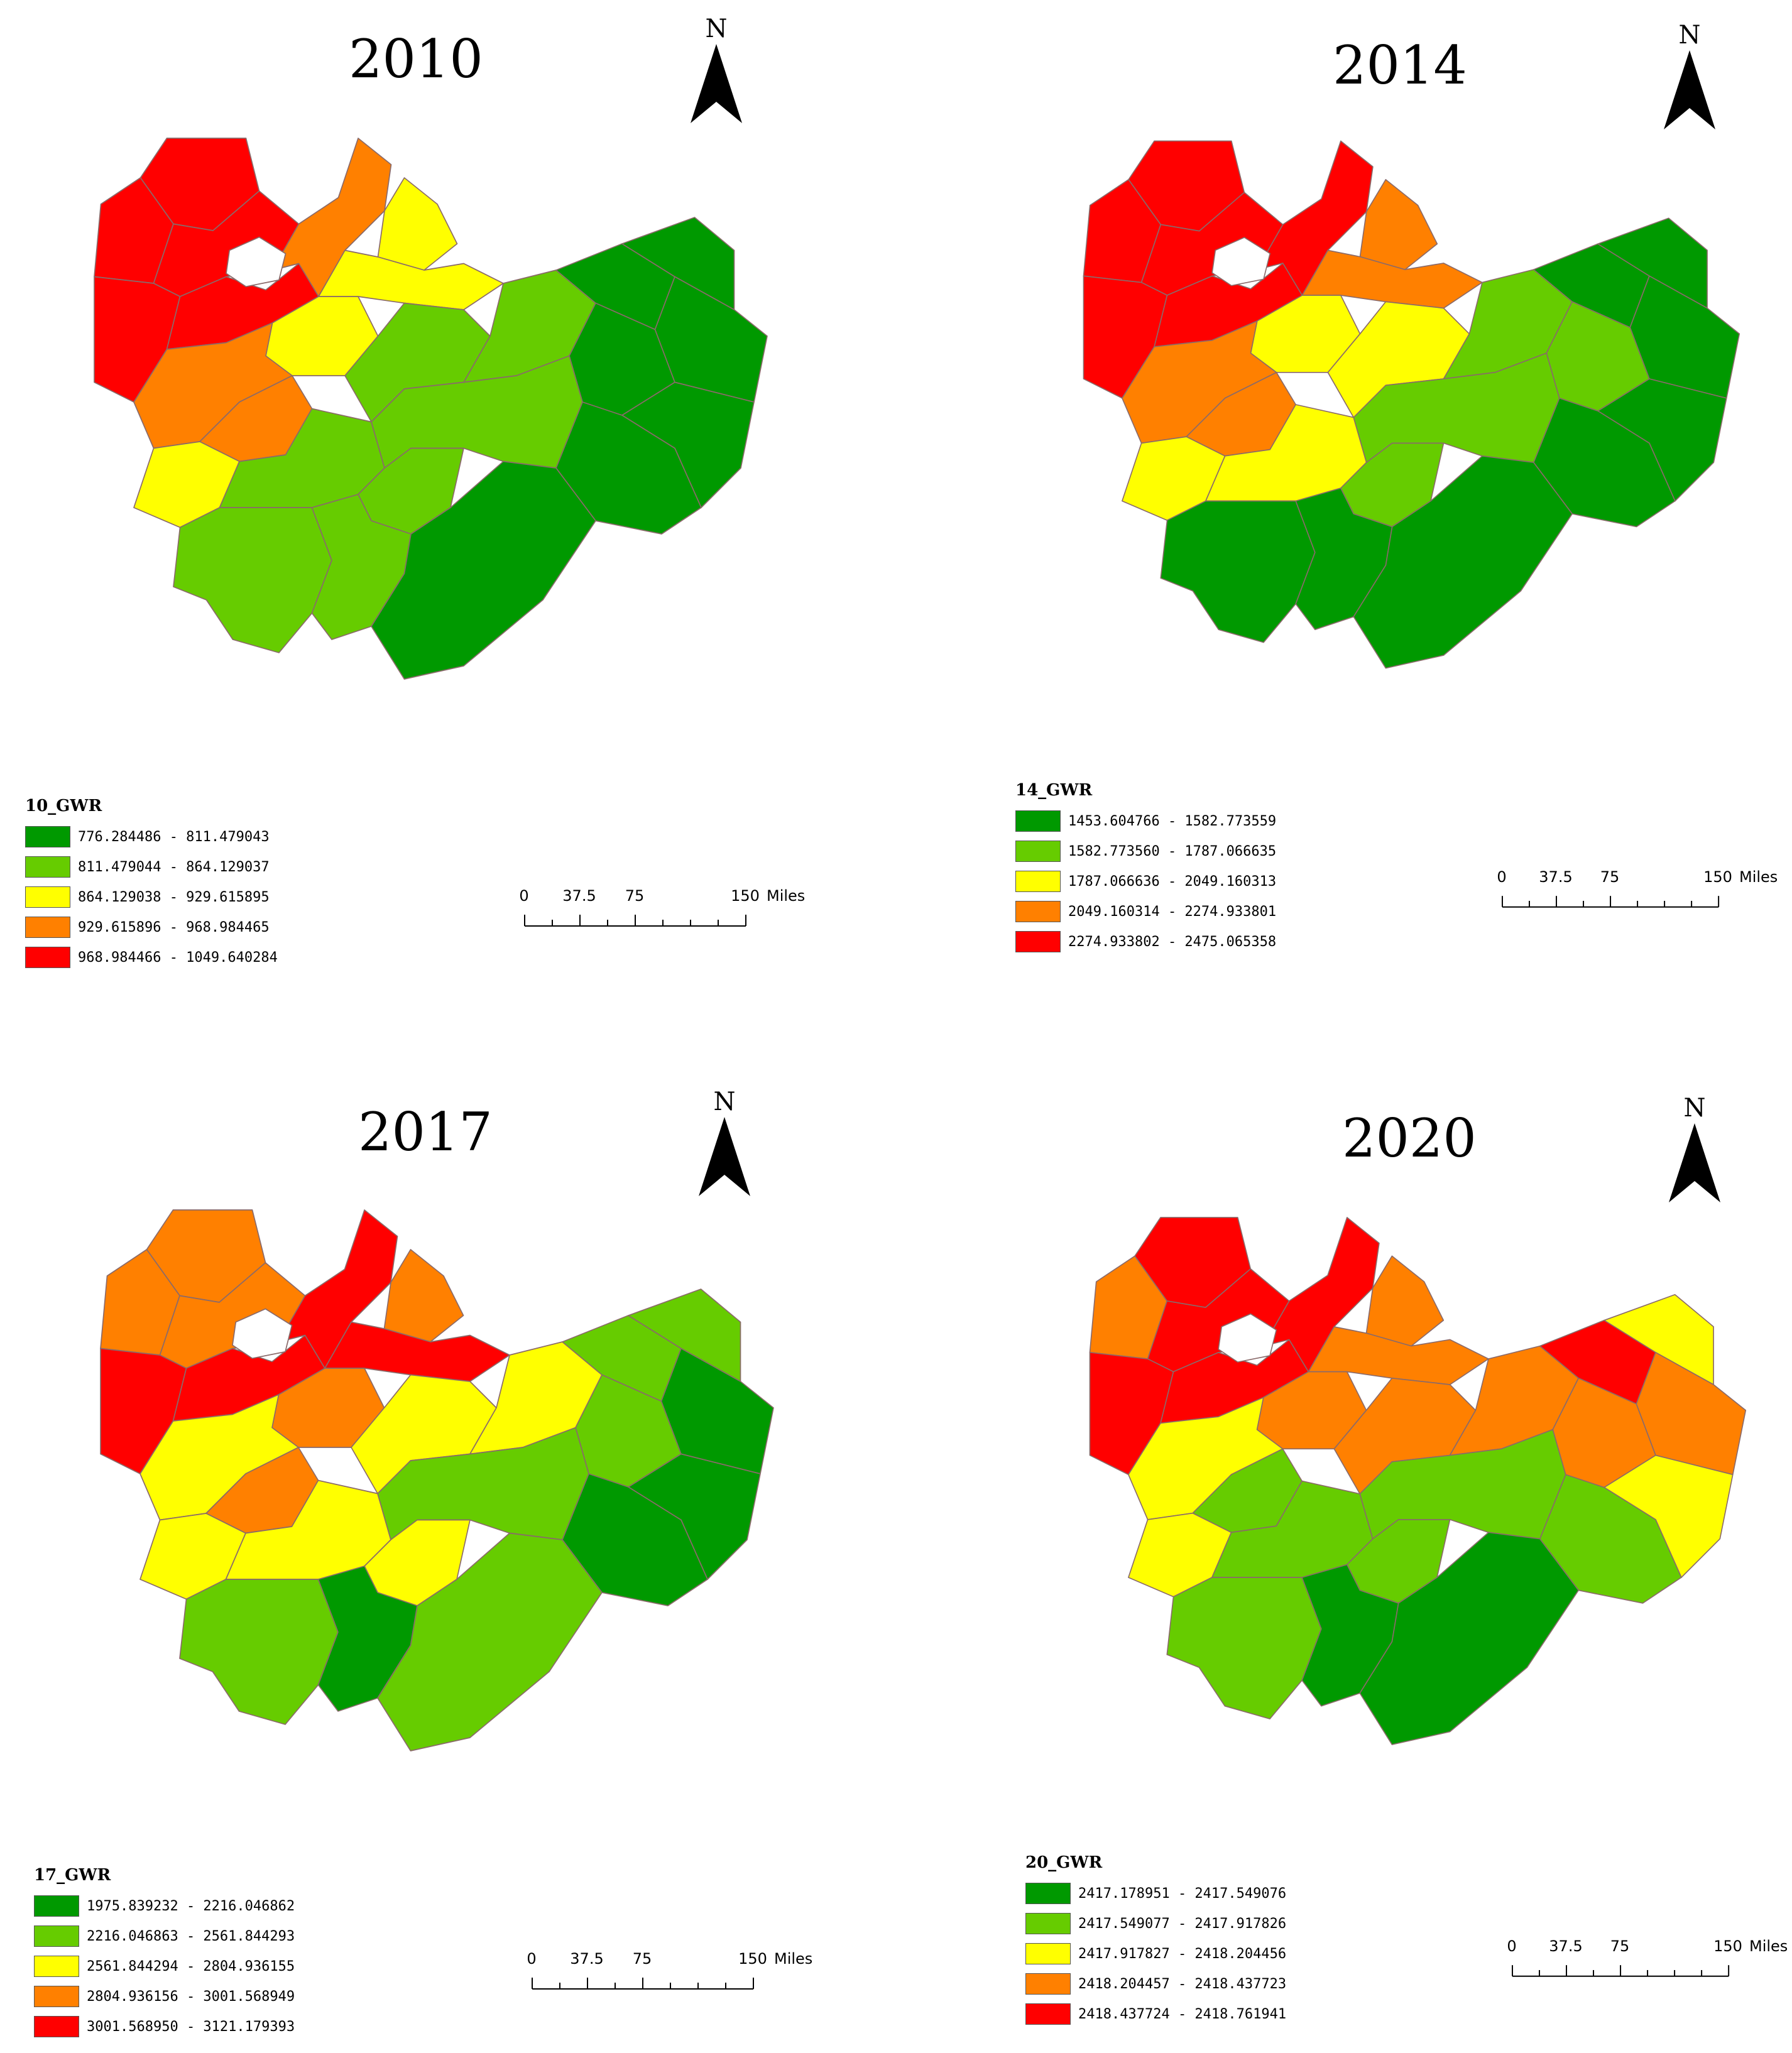 The height and width of the screenshot is (2053, 1792). What do you see at coordinates (164, 1966) in the screenshot?
I see `legend-item: 2561.844294 - 2804.936155` at bounding box center [164, 1966].